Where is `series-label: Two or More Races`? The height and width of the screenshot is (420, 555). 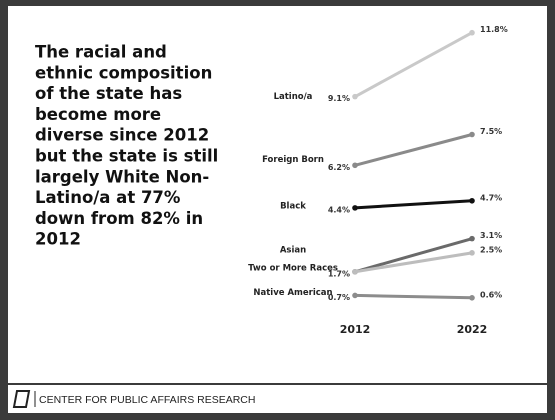
series-label: Two or More Races is located at coordinates (293, 268).